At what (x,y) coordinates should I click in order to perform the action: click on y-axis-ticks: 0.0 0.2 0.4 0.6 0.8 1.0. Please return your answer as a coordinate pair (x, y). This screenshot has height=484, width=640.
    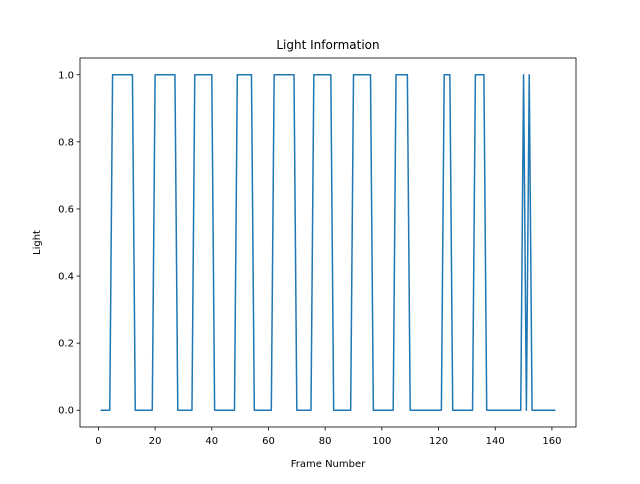
    Looking at the image, I should click on (69, 243).